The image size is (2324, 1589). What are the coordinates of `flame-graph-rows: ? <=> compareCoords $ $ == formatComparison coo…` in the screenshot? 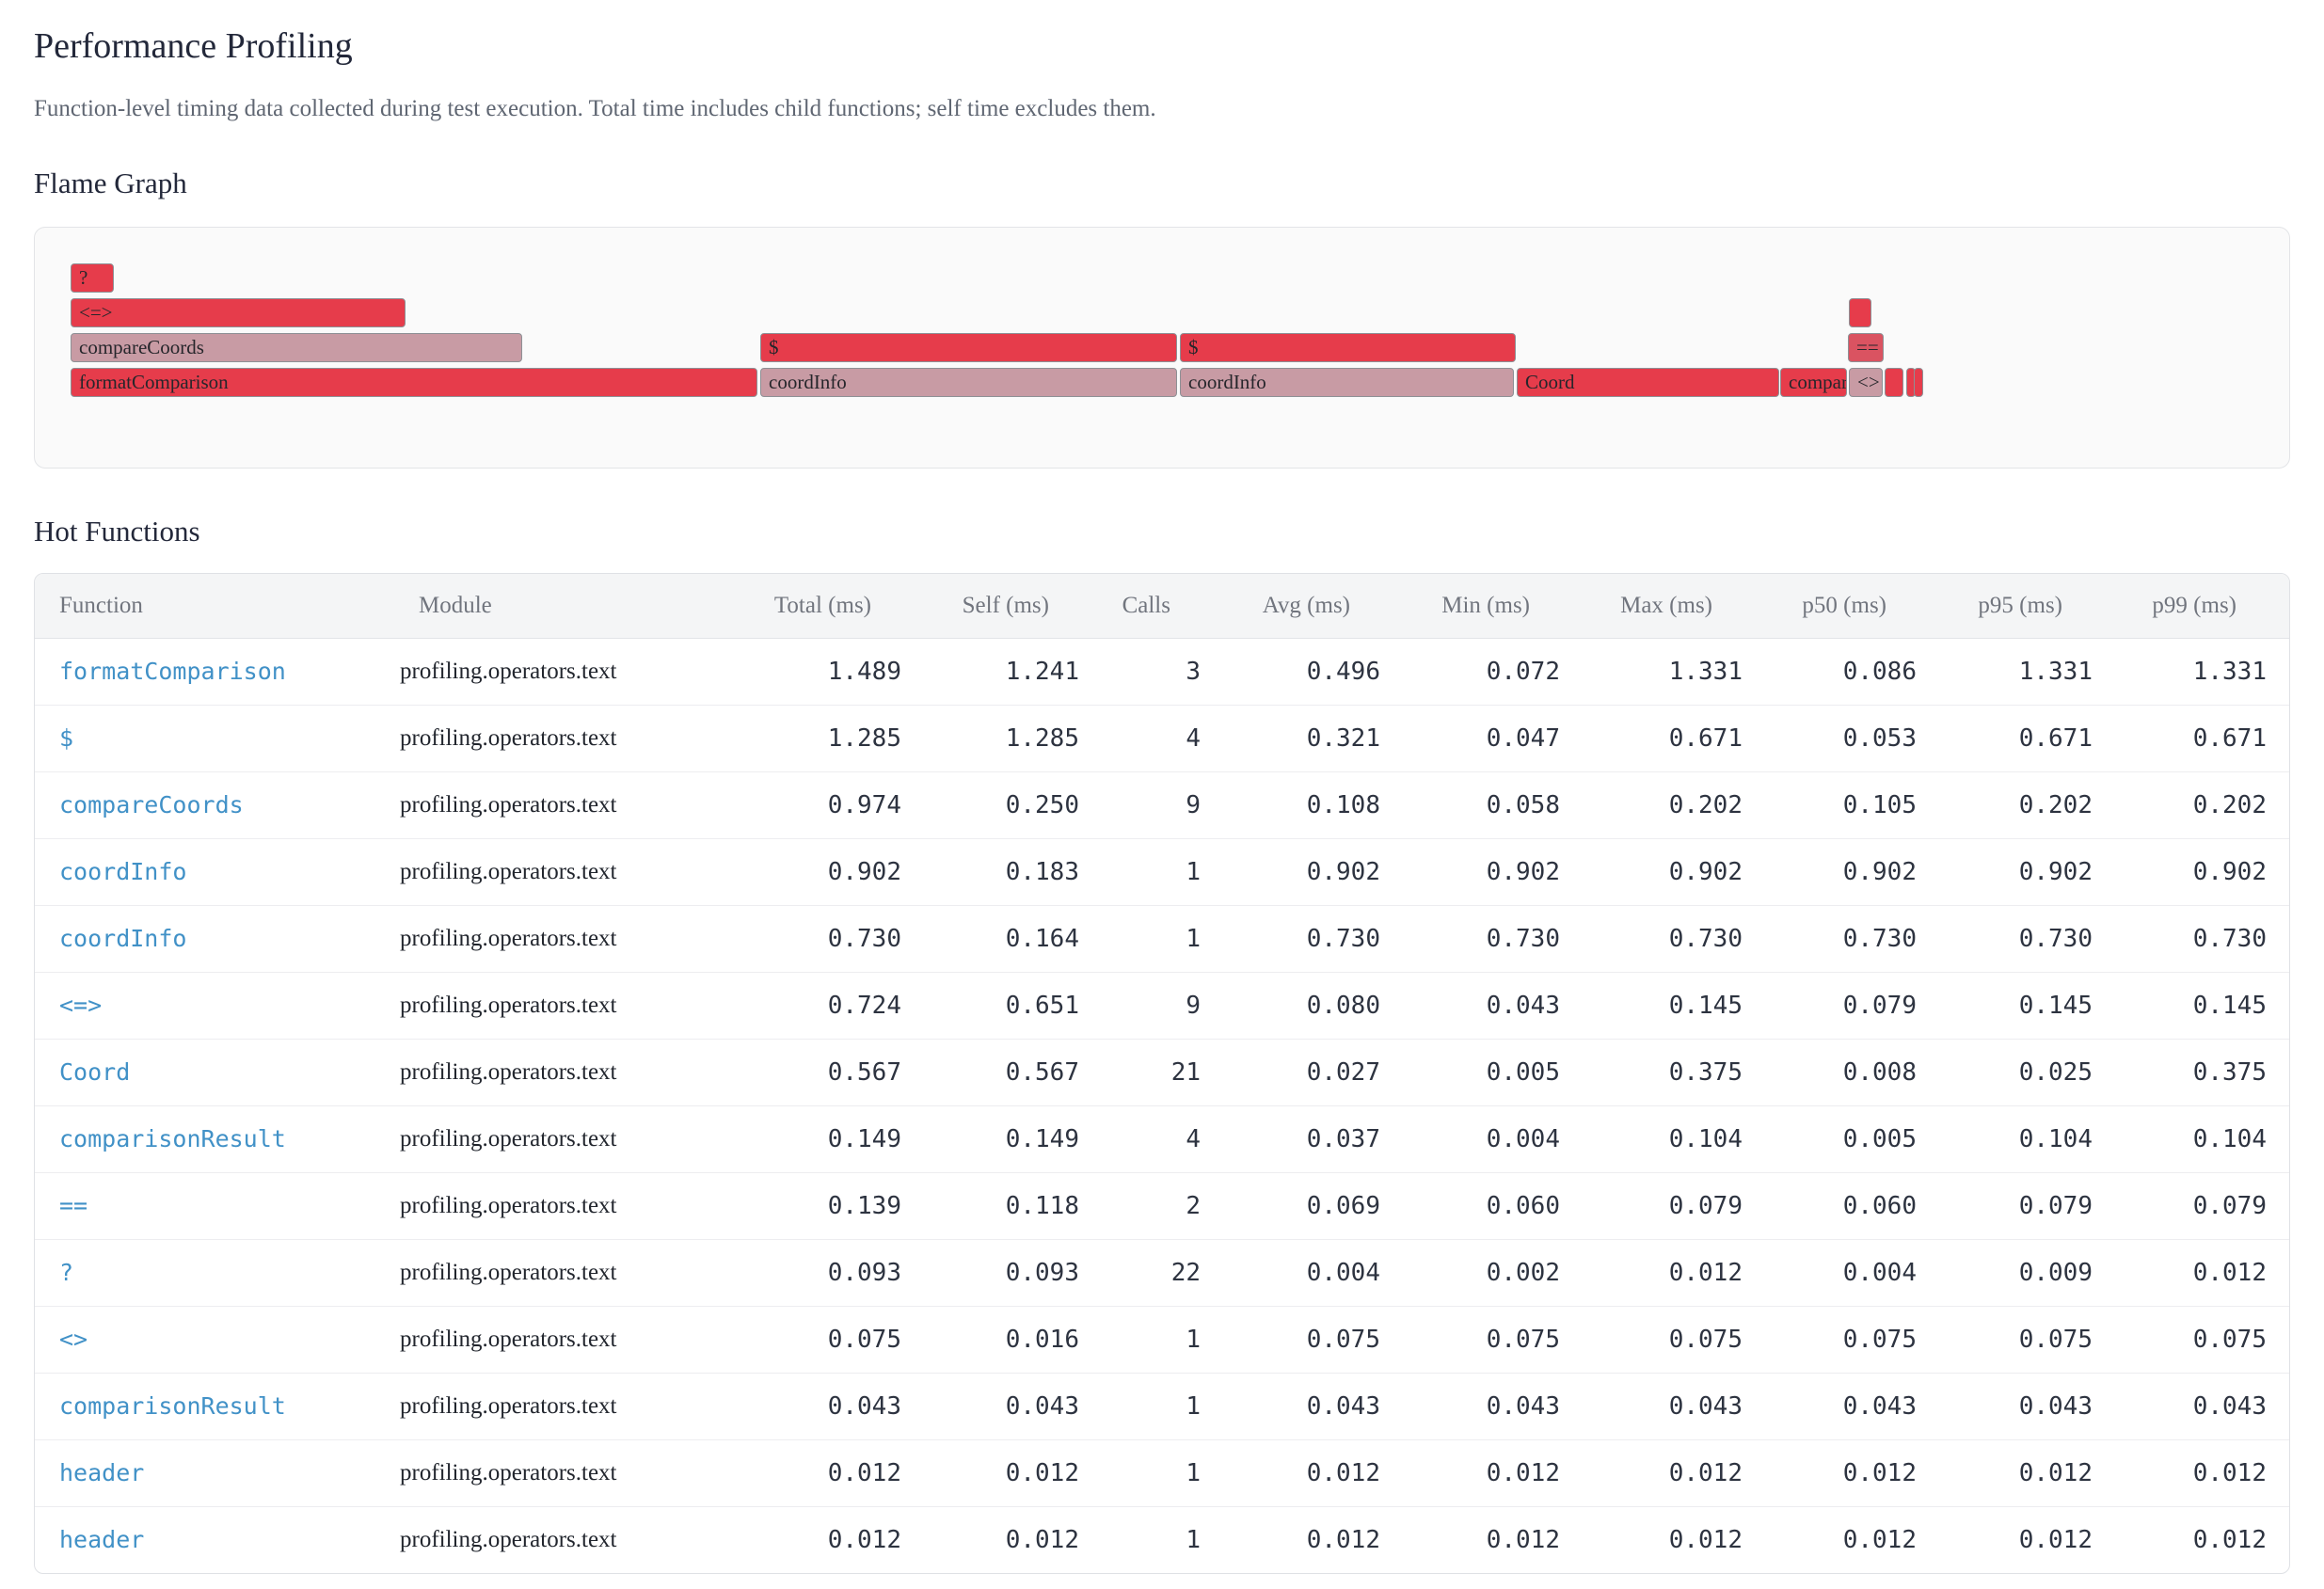 It's located at (1162, 329).